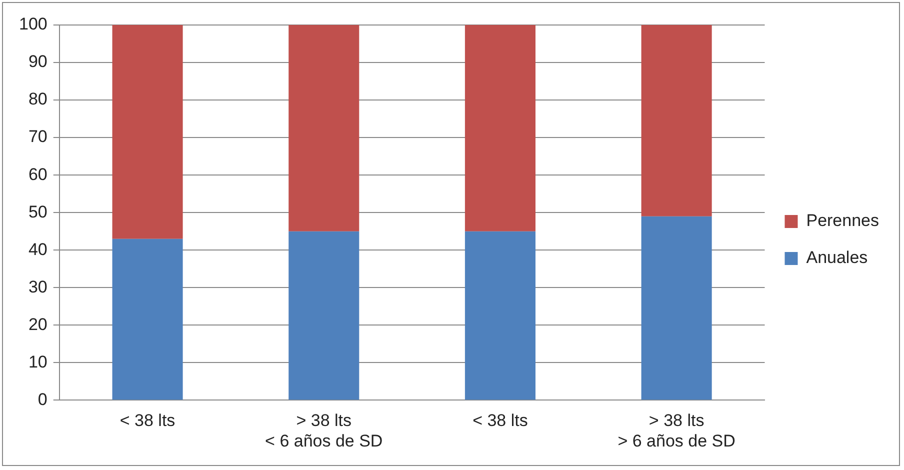 The width and height of the screenshot is (904, 470). Describe the element at coordinates (38, 99) in the screenshot. I see `y-tick-label: 80` at that location.